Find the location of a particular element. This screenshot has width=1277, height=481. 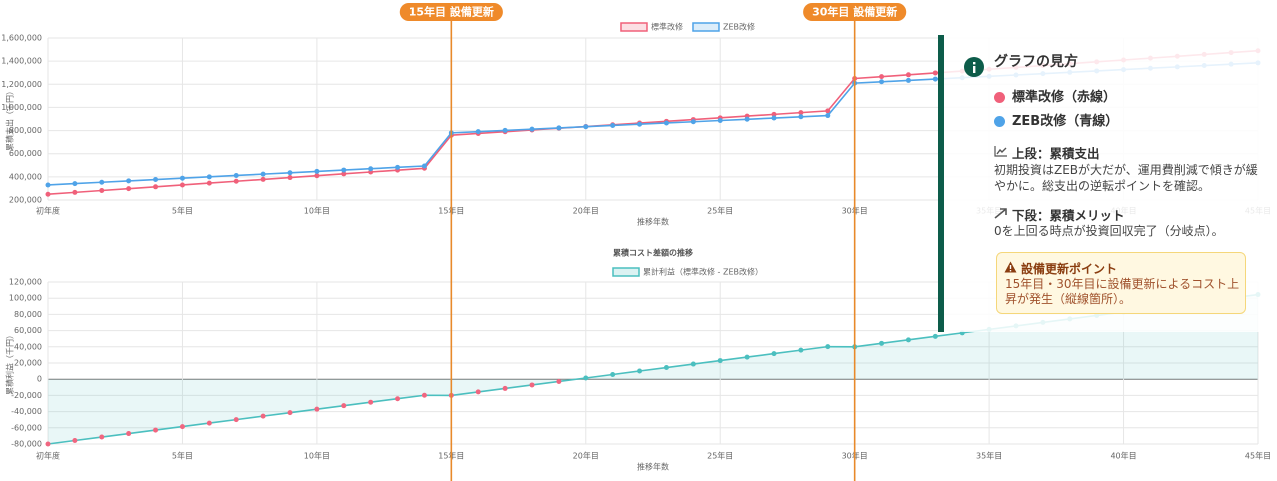

y-tick-label: -60,000 is located at coordinates (26, 427).